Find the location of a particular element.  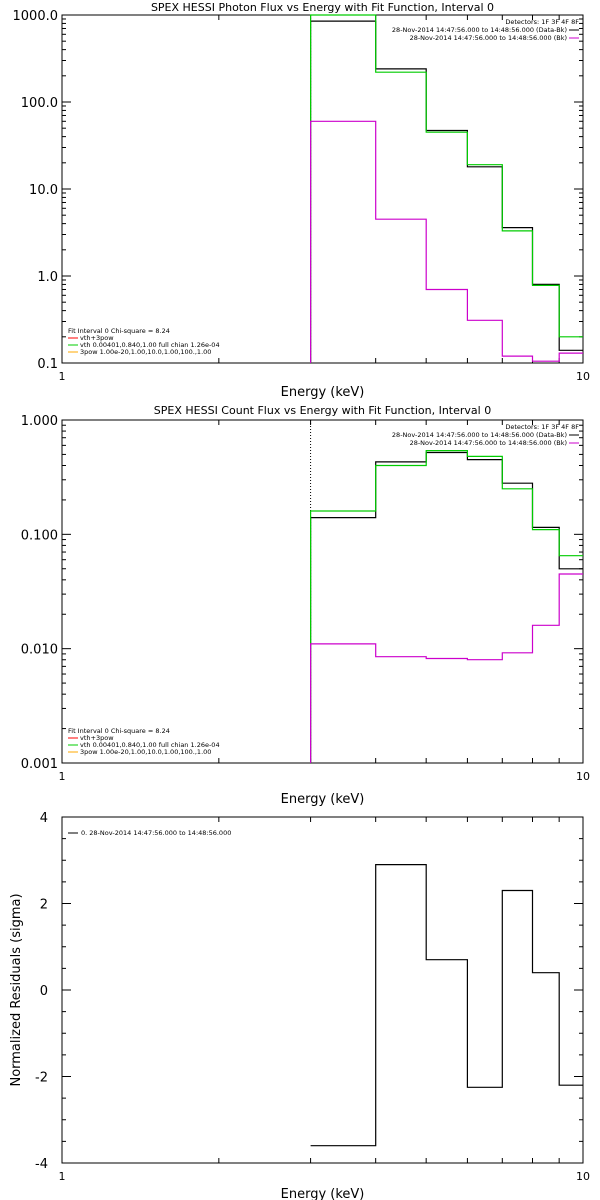

y-tick-label: 10.0 is located at coordinates (43, 190).